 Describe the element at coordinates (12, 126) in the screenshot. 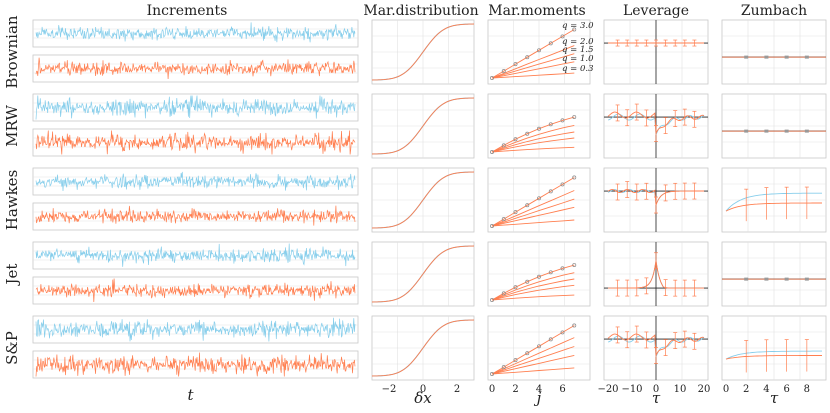

I see `row-label: MRW` at that location.